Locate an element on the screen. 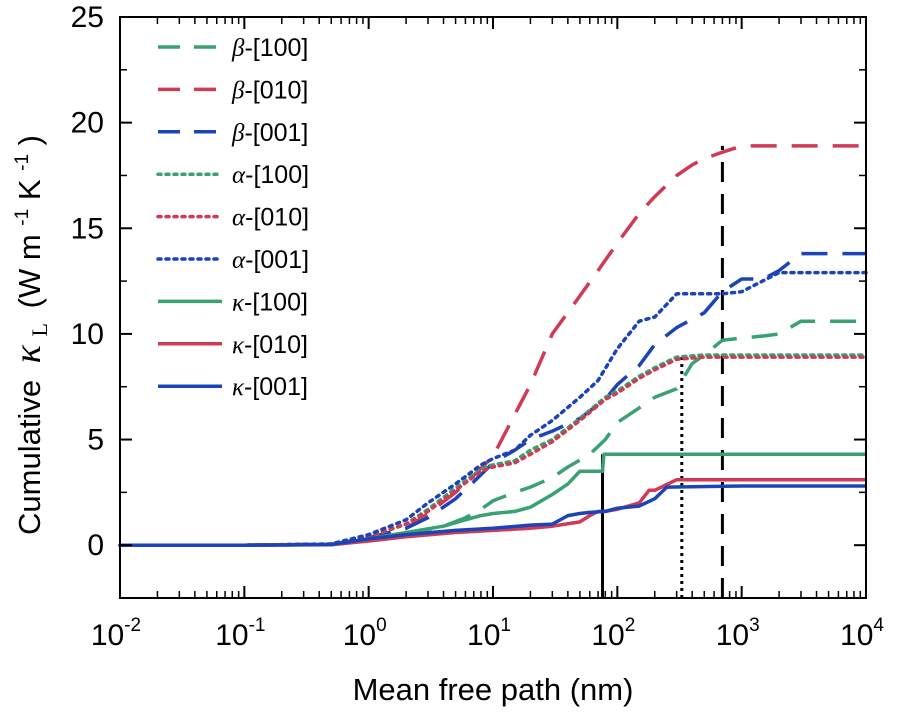  legend-label: α-[001] is located at coordinates (270, 260).